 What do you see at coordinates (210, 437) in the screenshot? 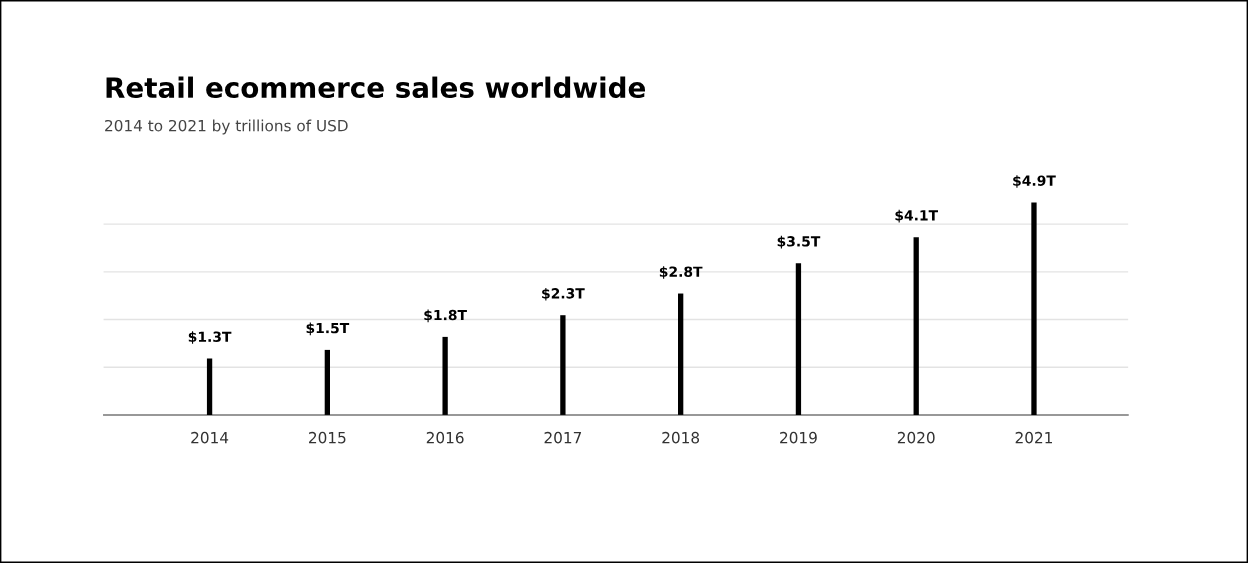
I see `x-tick-label: 2014` at bounding box center [210, 437].